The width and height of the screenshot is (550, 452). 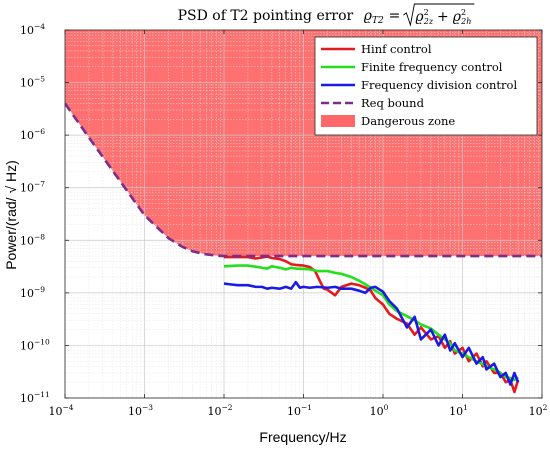 What do you see at coordinates (432, 67) in the screenshot?
I see `legend-label: Finite frequency control` at bounding box center [432, 67].